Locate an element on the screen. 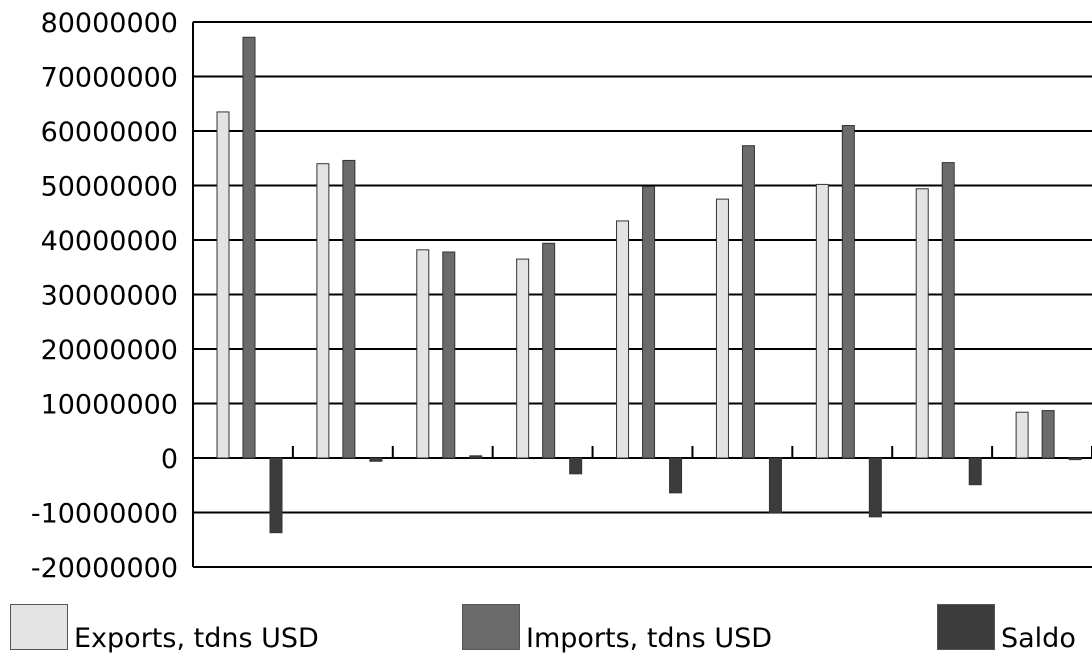  y-tick-label: 10000000 is located at coordinates (109, 405).